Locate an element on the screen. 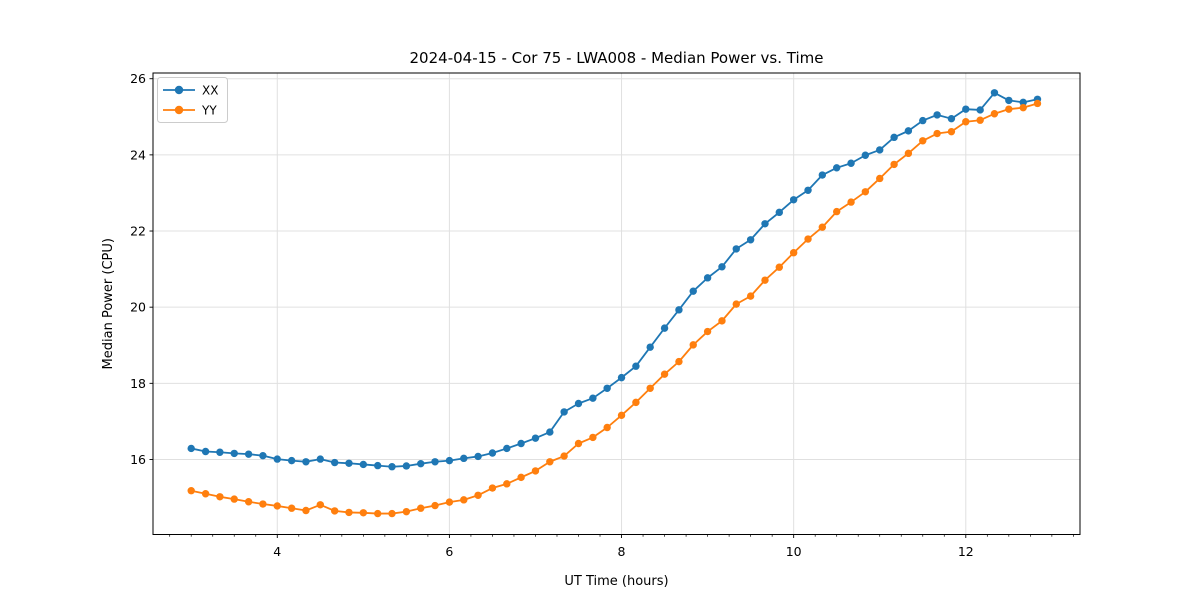  x-tick-label: 6 is located at coordinates (449, 551).